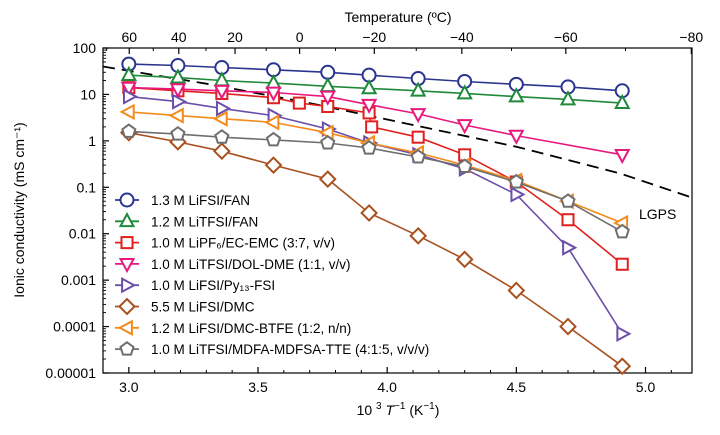 The height and width of the screenshot is (435, 720). What do you see at coordinates (437, 410) in the screenshot?
I see `x-axis-title-close: )` at bounding box center [437, 410].